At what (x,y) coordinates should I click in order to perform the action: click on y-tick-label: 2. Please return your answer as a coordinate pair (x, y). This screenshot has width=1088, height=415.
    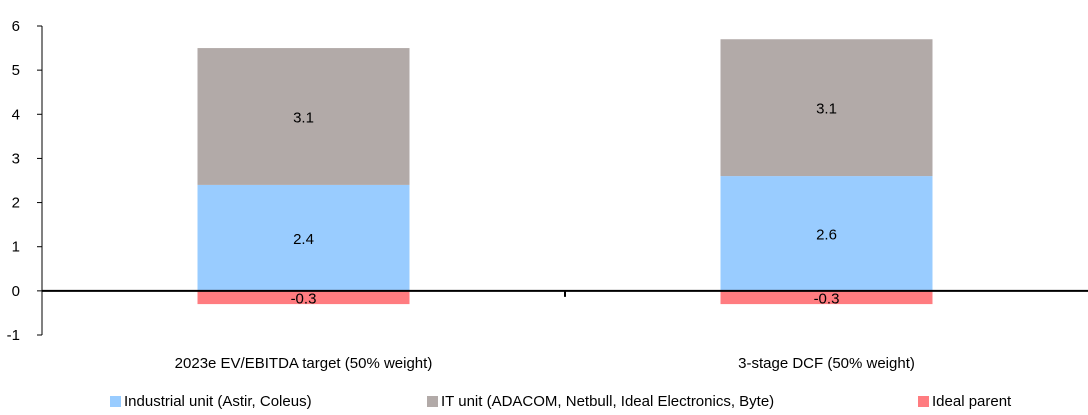
    Looking at the image, I should click on (16, 203).